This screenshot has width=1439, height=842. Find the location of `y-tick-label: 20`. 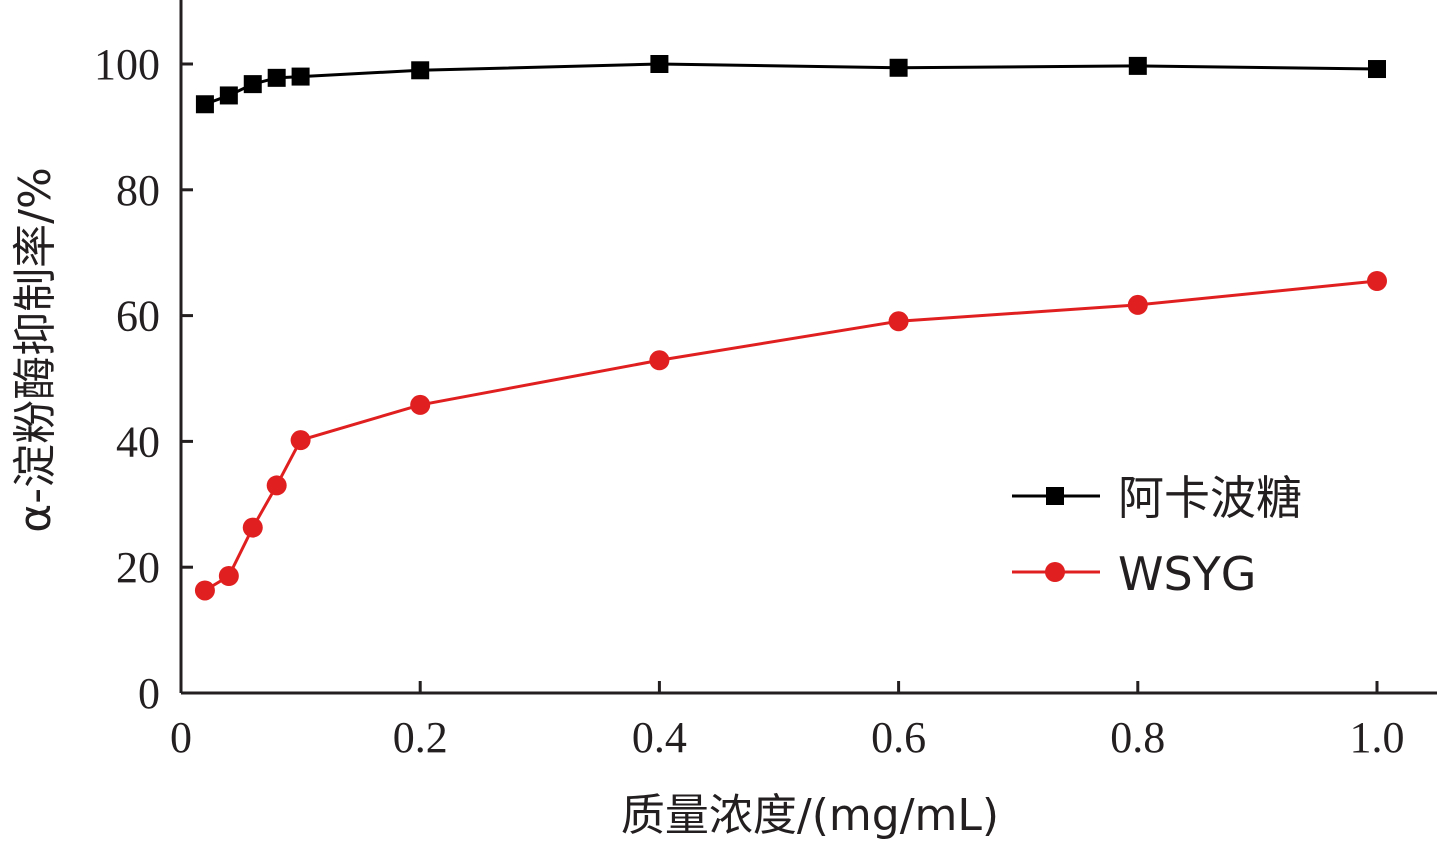

y-tick-label: 20 is located at coordinates (138, 567).